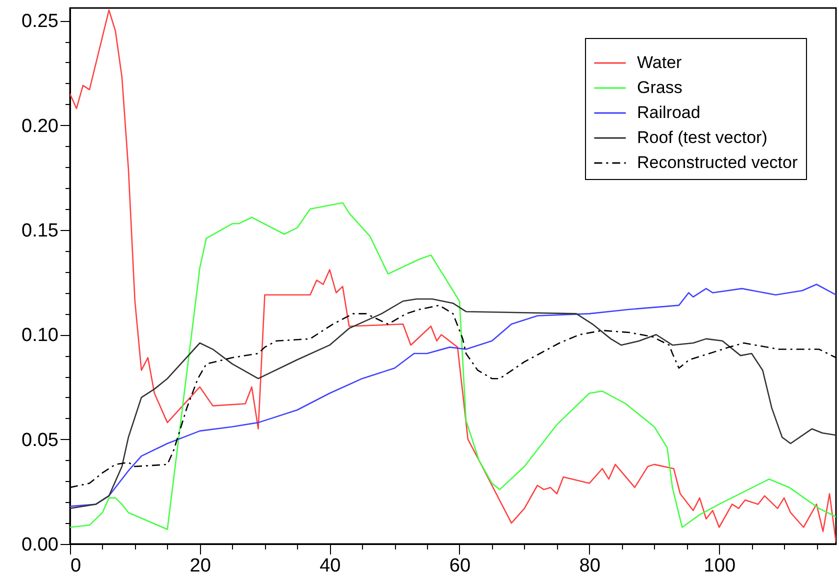  Describe the element at coordinates (40, 545) in the screenshot. I see `y-tick-label: 0.00` at that location.